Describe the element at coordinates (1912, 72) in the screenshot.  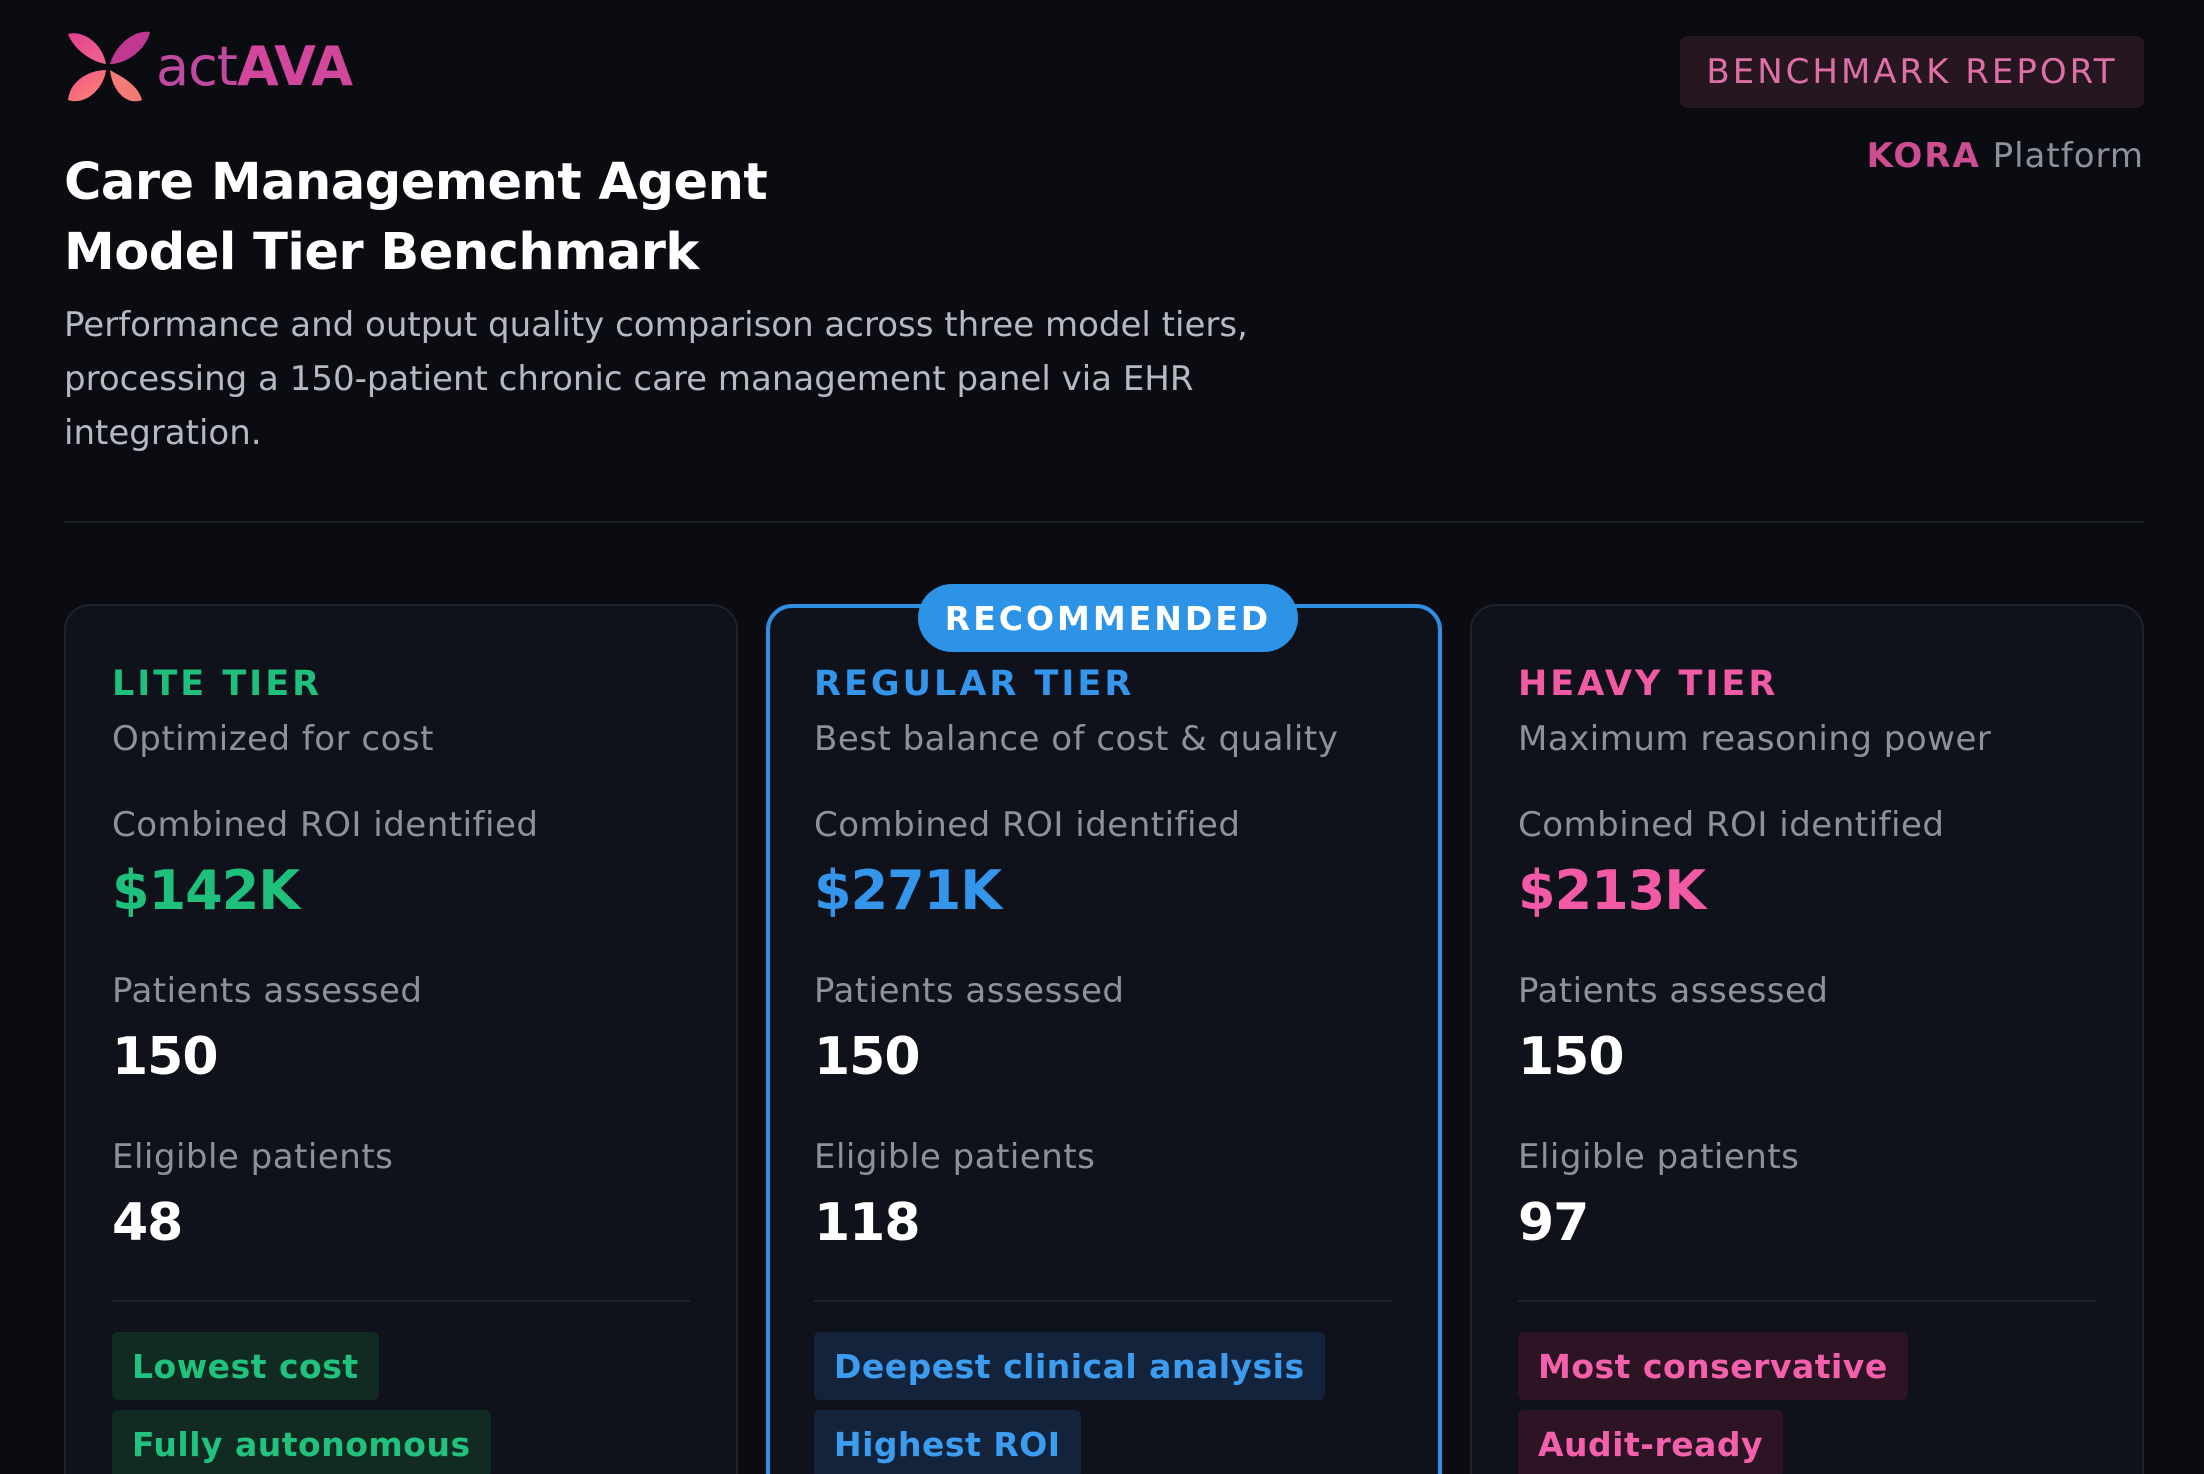
I see `benchmark-report-badge: BENCHMARK REPORT` at that location.